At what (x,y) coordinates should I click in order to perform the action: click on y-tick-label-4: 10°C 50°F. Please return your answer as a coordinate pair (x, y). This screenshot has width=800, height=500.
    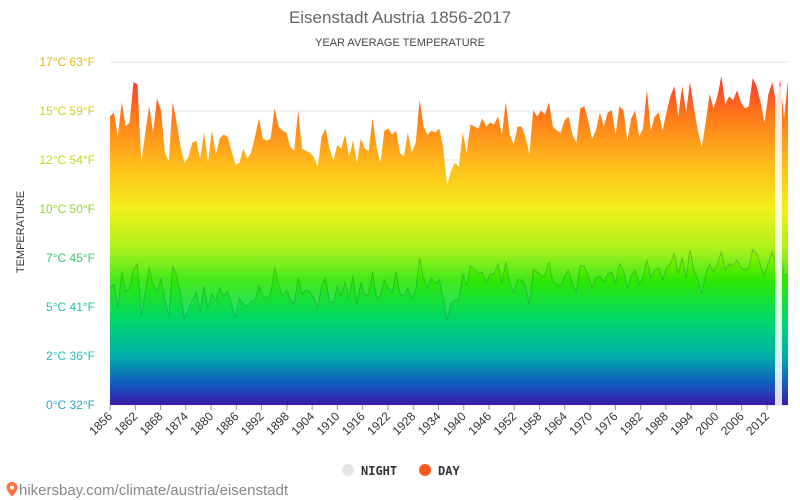
    Looking at the image, I should click on (67, 209).